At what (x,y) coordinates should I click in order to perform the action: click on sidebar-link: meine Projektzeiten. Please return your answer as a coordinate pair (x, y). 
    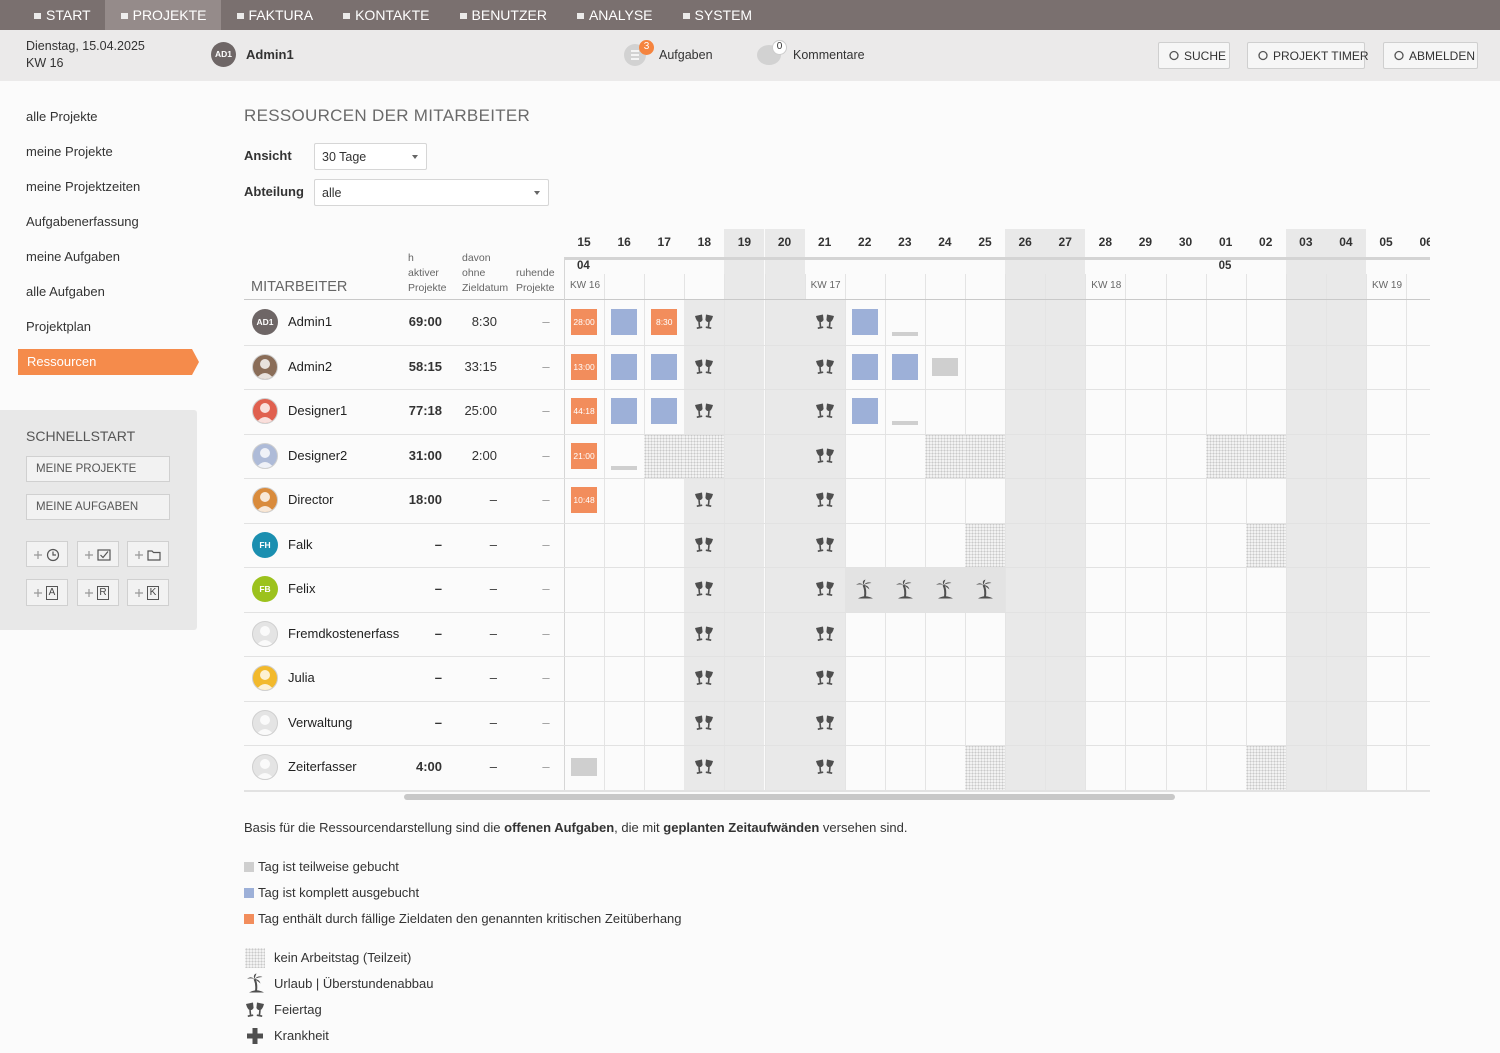
    Looking at the image, I should click on (83, 186).